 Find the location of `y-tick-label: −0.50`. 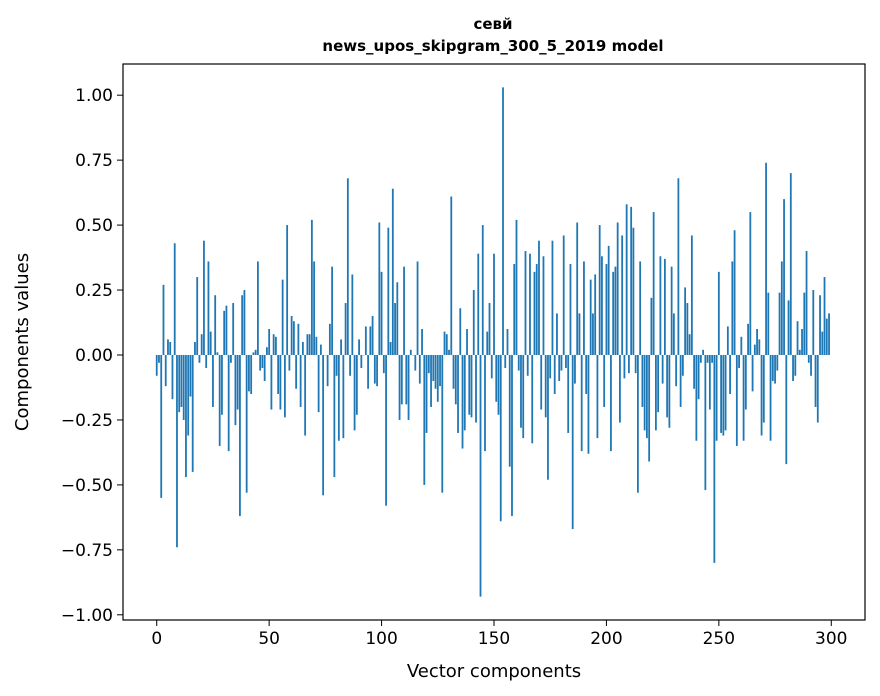

y-tick-label: −0.50 is located at coordinates (87, 486).